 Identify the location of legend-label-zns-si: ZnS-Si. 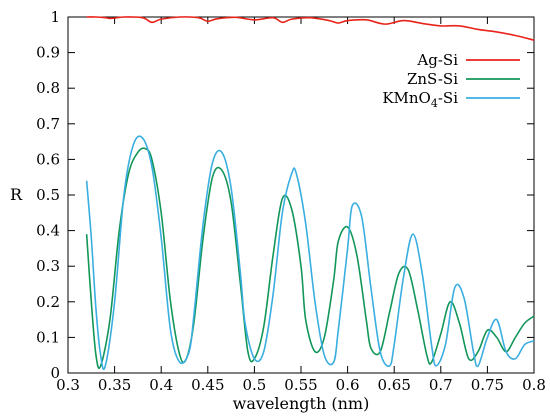
(432, 79).